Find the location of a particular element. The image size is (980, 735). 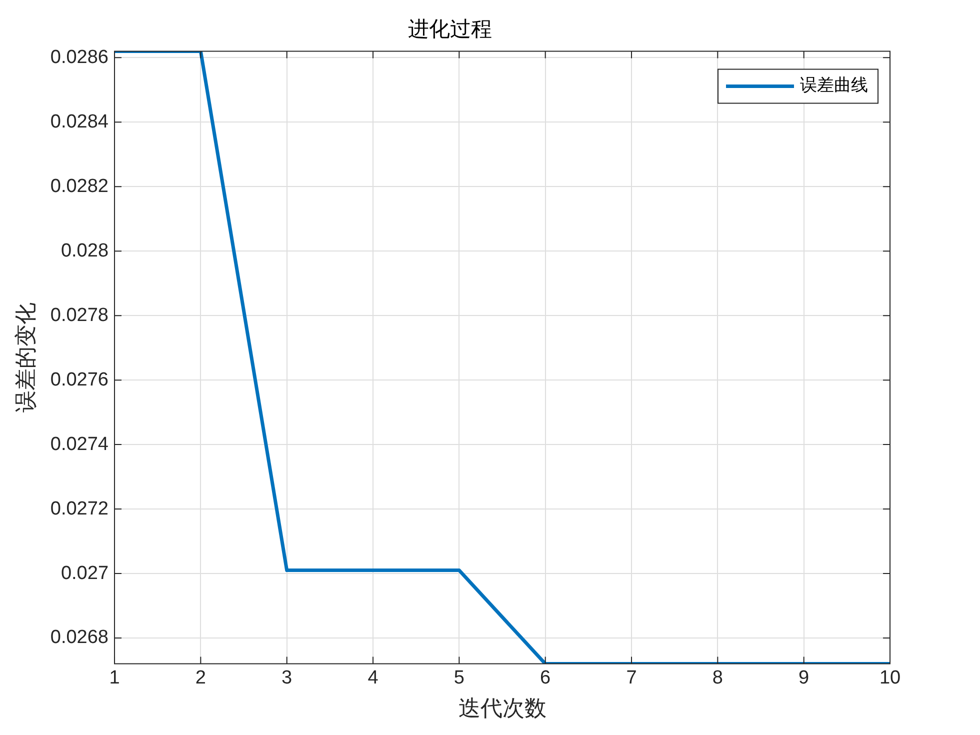

x-tick-label: 4 is located at coordinates (373, 677).